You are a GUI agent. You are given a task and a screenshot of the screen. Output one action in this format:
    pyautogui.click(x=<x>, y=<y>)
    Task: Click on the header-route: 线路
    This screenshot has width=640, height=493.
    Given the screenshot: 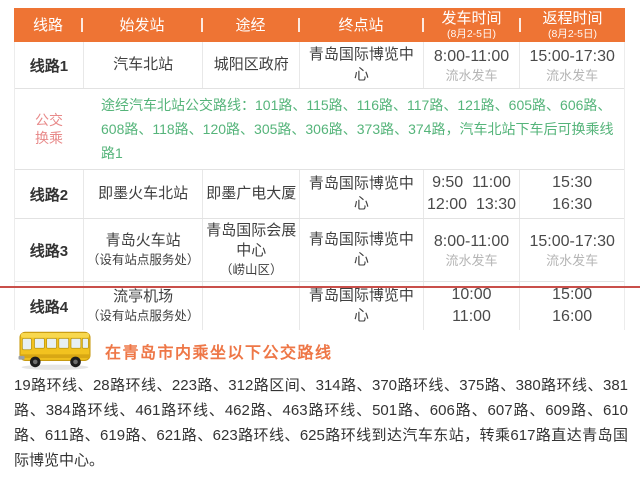 What is the action you would take?
    pyautogui.click(x=47, y=25)
    